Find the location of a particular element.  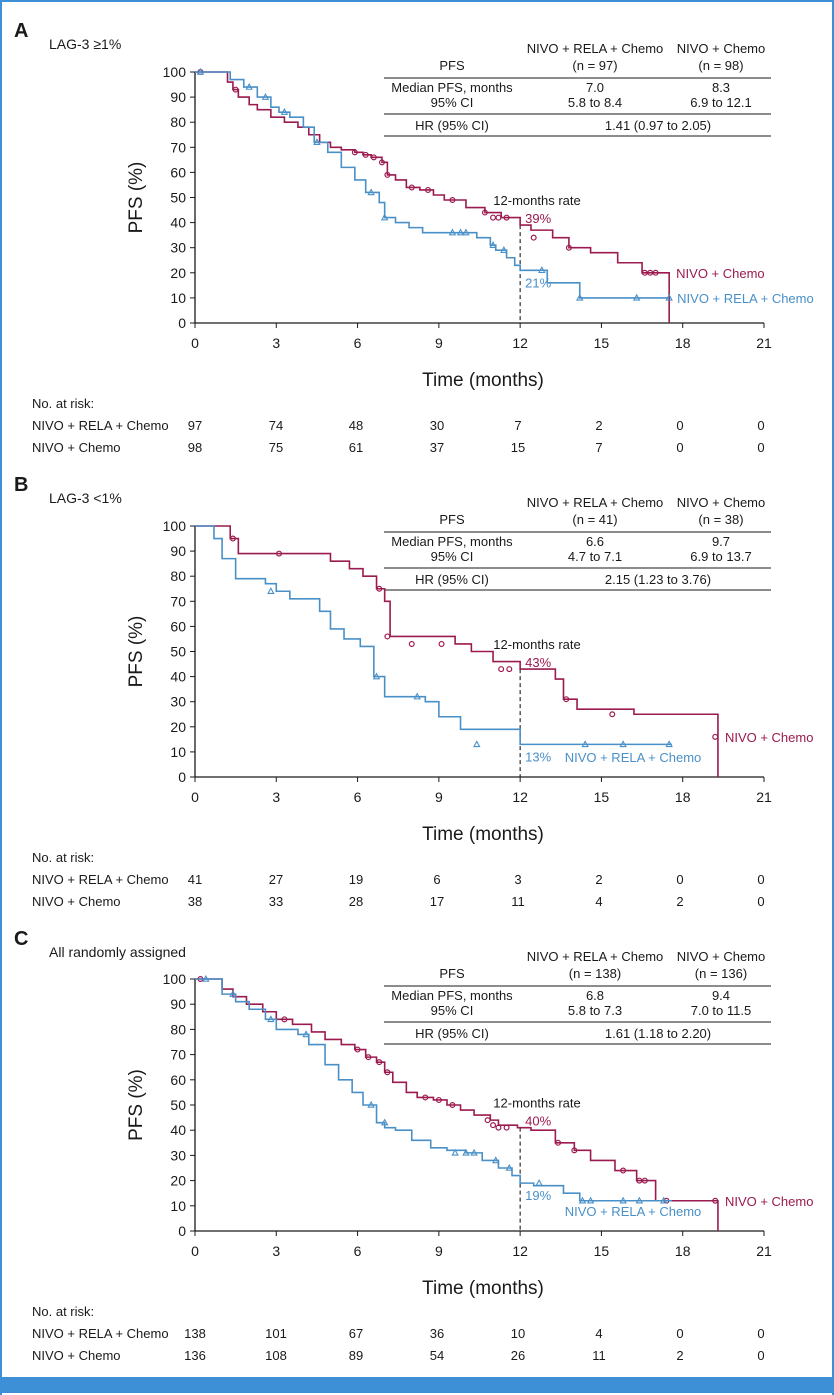

km-curve-nivo-chemo is located at coordinates (432, 197).